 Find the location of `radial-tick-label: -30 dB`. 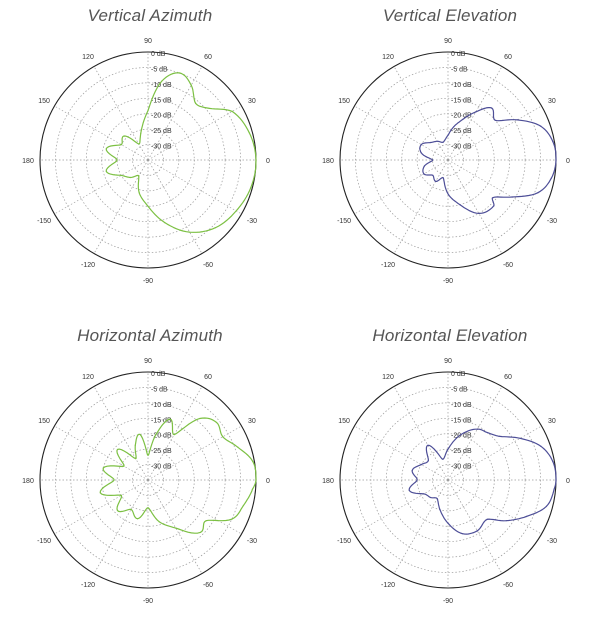

radial-tick-label: -30 dB is located at coordinates (461, 147).